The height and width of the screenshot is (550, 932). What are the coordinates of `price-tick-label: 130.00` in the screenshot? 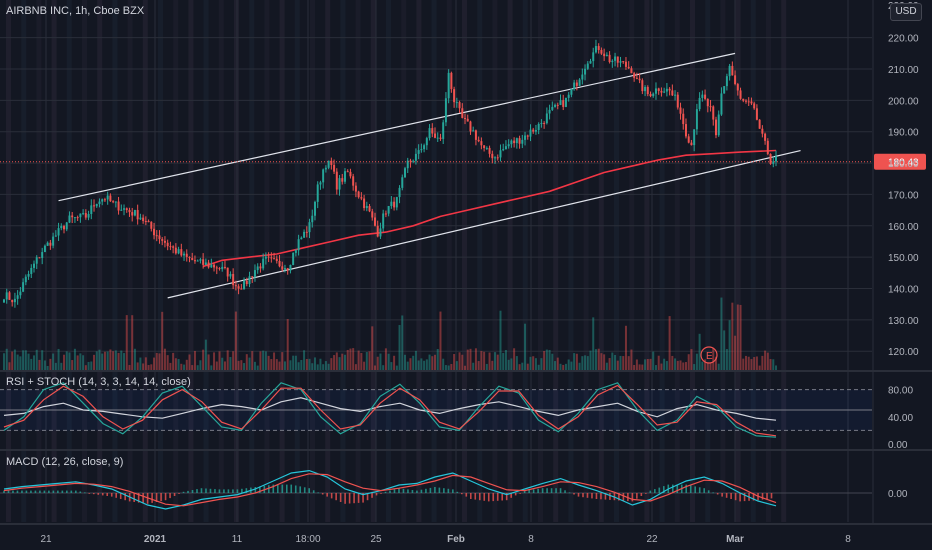 It's located at (903, 321).